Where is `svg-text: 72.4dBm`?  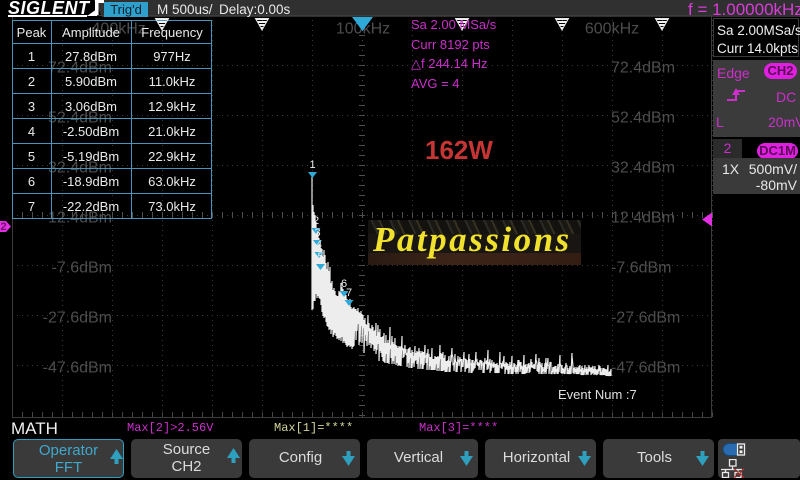
svg-text: 72.4dBm is located at coordinates (643, 68).